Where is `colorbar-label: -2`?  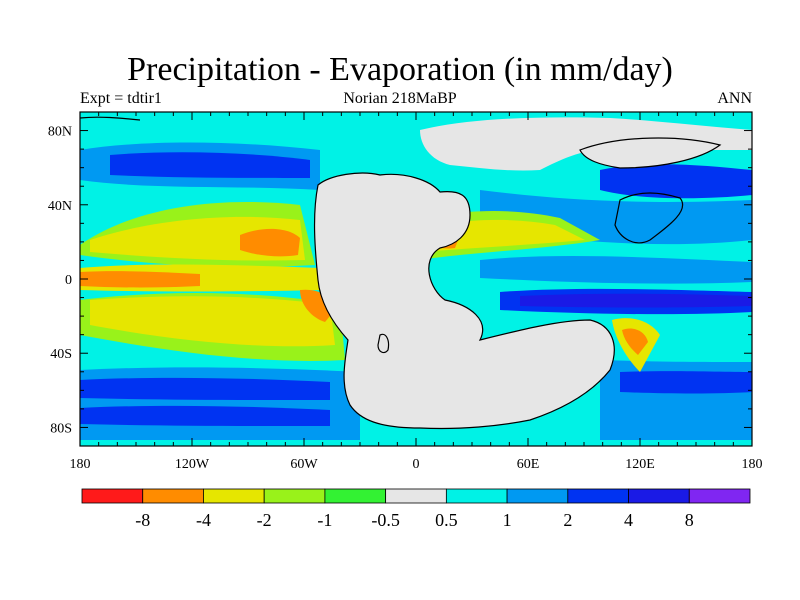 colorbar-label: -2 is located at coordinates (264, 520).